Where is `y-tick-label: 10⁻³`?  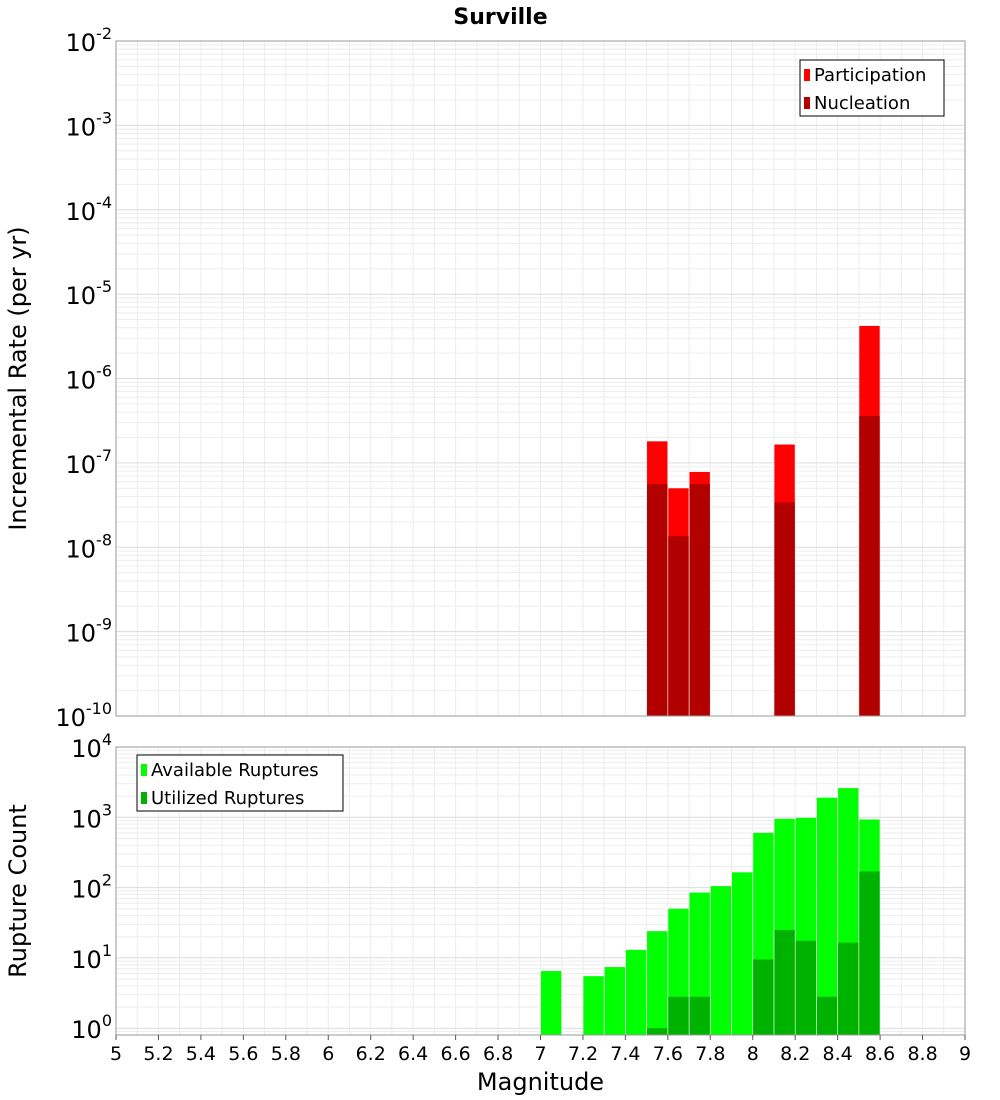 y-tick-label: 10⁻³ is located at coordinates (89, 124).